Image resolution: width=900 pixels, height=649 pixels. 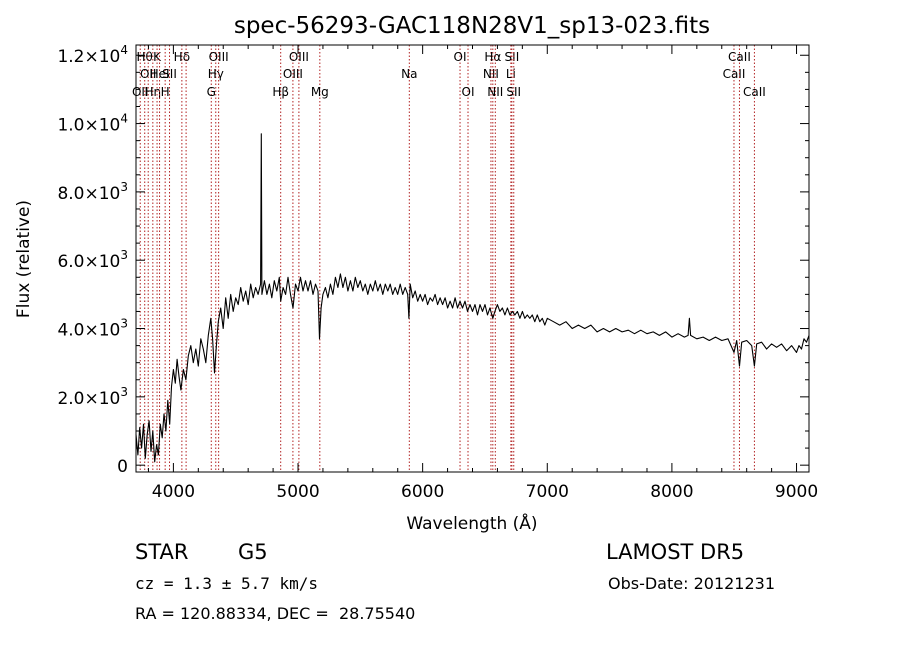 What do you see at coordinates (160, 74) in the screenshot?
I see `spectral-line-label: HeI` at bounding box center [160, 74].